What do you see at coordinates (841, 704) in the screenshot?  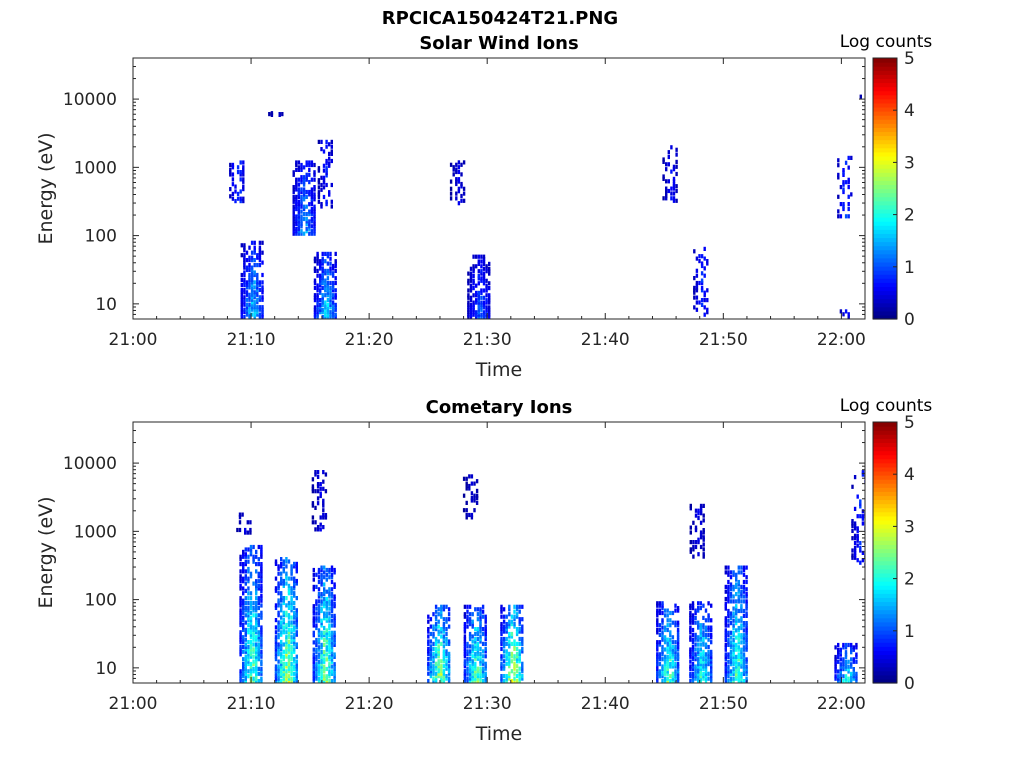 I see `x-tick-label: 22:00` at bounding box center [841, 704].